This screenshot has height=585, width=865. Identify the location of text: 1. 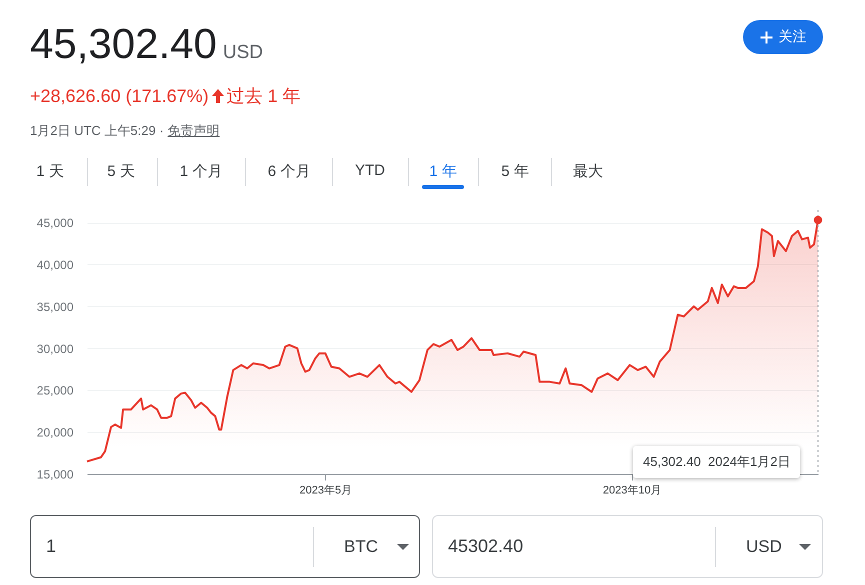
(51, 546).